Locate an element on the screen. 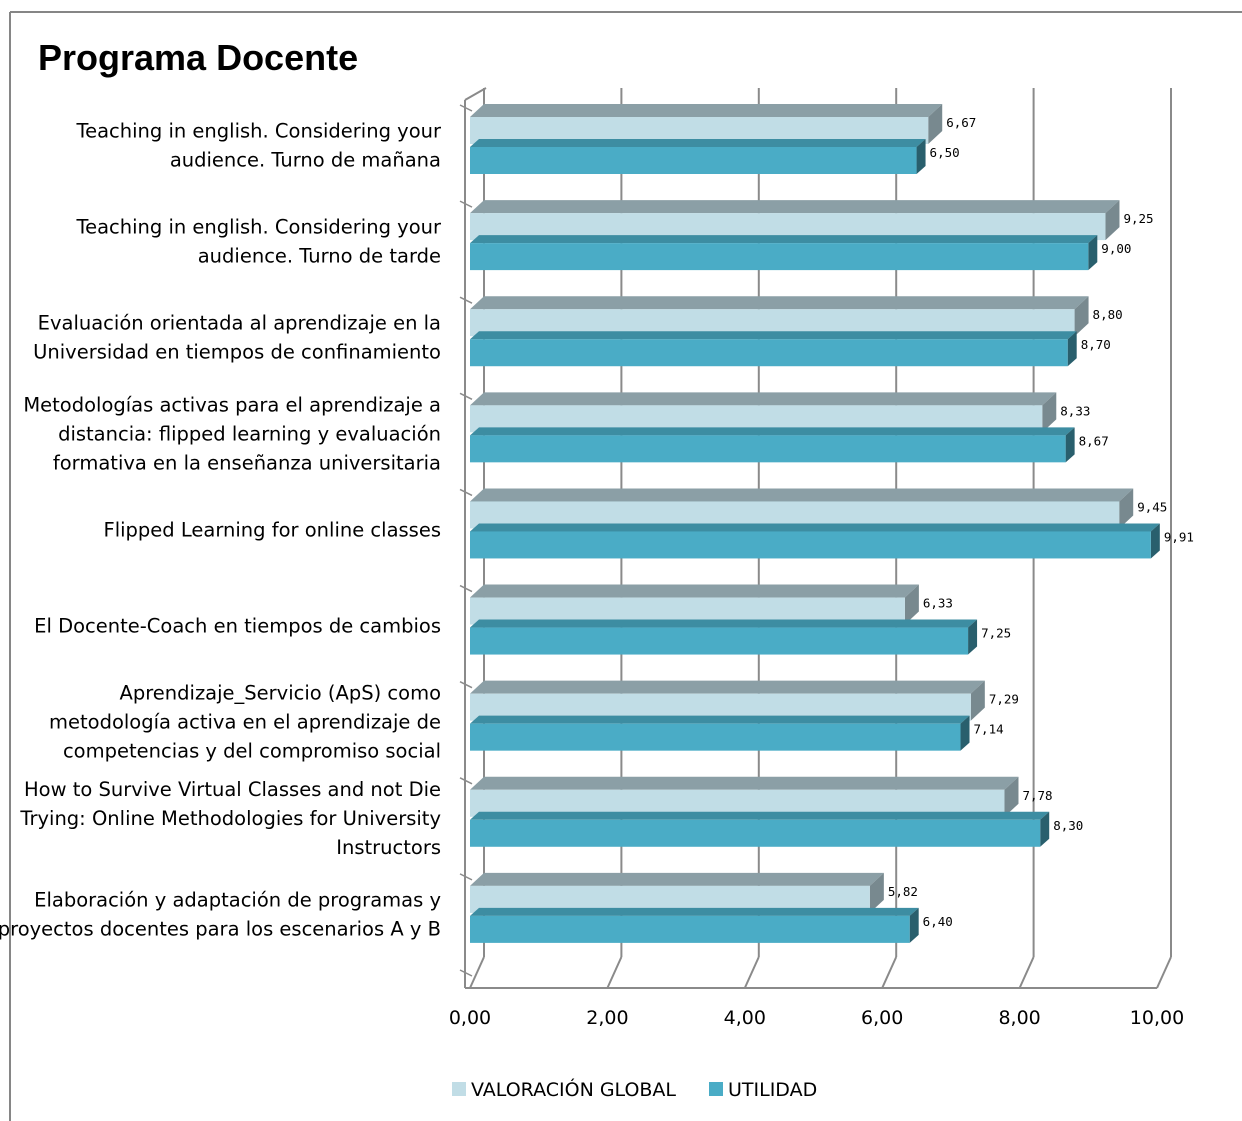 The image size is (1242, 1121). left-wall-top is located at coordinates (475, 94).